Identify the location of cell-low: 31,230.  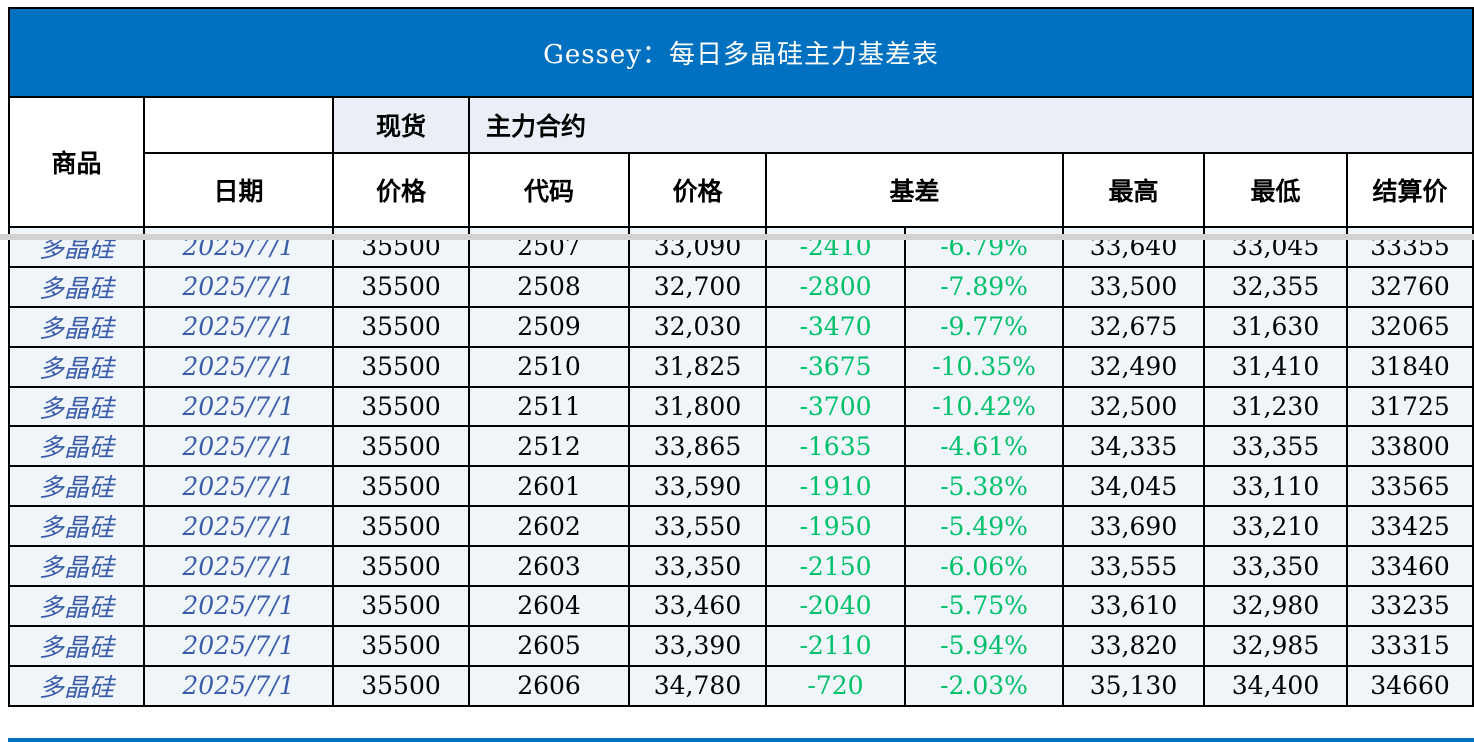
(1275, 406).